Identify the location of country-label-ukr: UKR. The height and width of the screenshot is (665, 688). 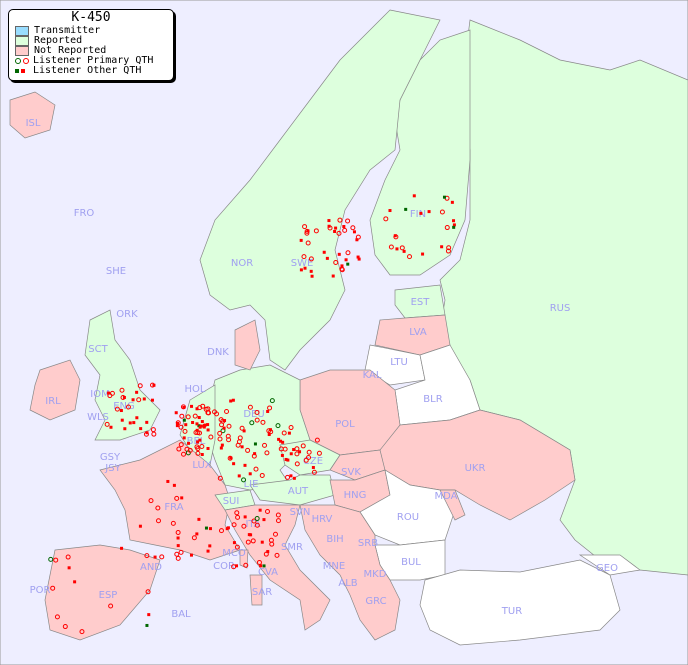
(475, 468).